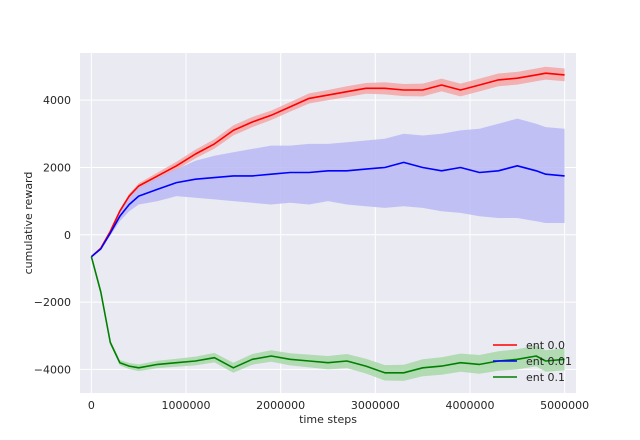  I want to click on y-tick-label: −4000, so click(52, 369).